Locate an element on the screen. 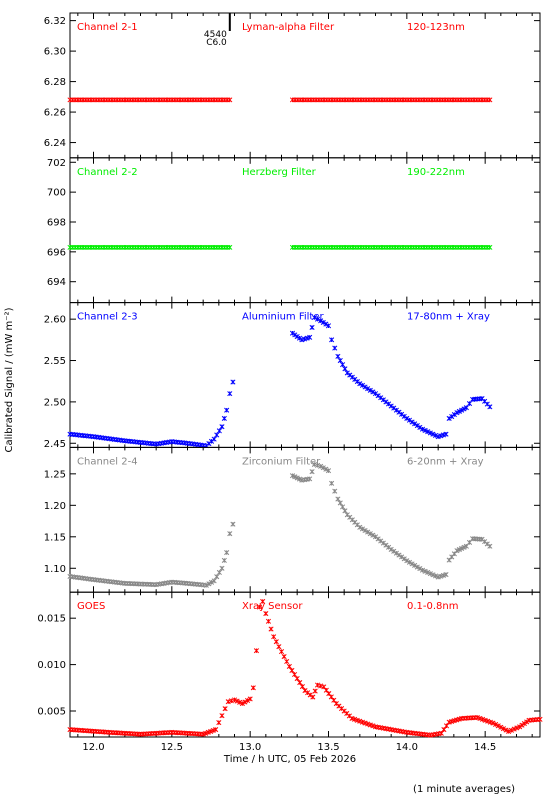 This screenshot has width=550, height=800. panel-label: 6-20nm + Xray is located at coordinates (445, 461).